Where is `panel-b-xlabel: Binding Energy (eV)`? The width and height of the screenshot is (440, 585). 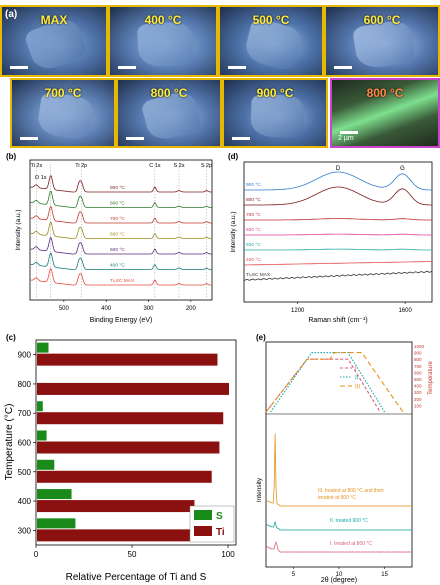 panel-b-xlabel: Binding Energy (eV) is located at coordinates (121, 320).